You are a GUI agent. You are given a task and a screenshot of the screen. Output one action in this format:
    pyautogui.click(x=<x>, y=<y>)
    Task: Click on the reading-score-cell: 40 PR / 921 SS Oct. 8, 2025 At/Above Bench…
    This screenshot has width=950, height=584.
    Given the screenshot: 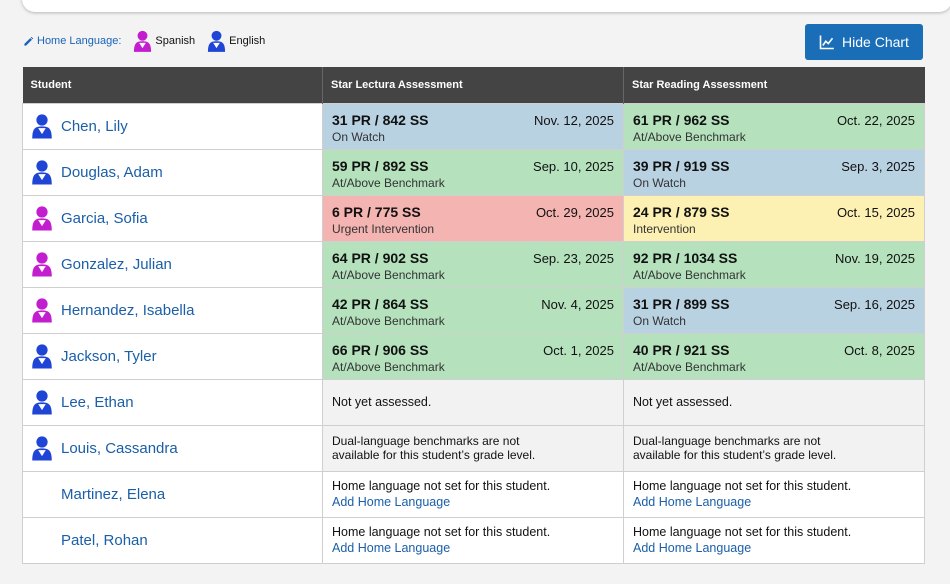 What is the action you would take?
    pyautogui.click(x=774, y=356)
    